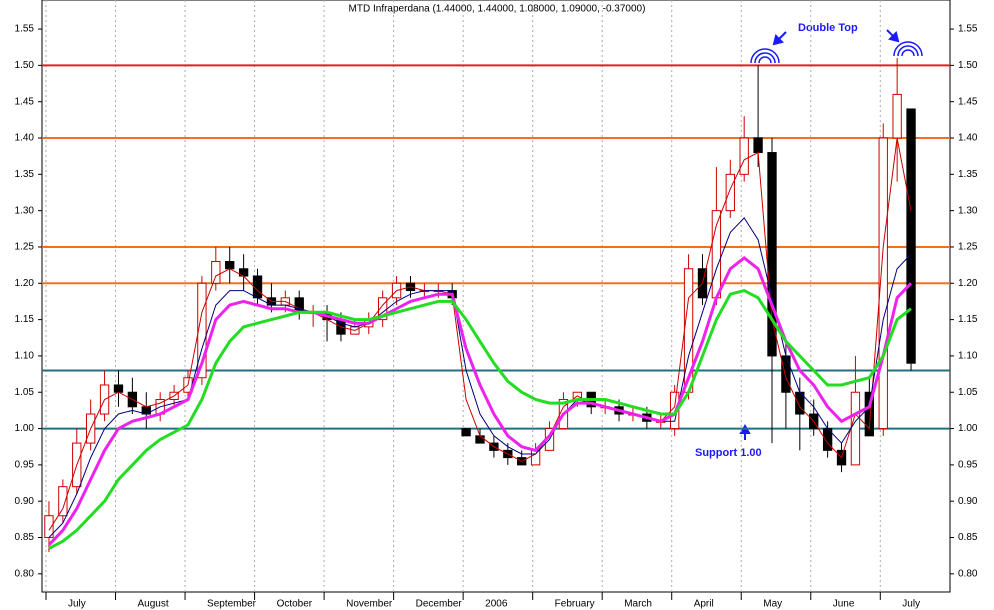 This screenshot has height=610, width=994. I want to click on x-tick-label: February, so click(575, 604).